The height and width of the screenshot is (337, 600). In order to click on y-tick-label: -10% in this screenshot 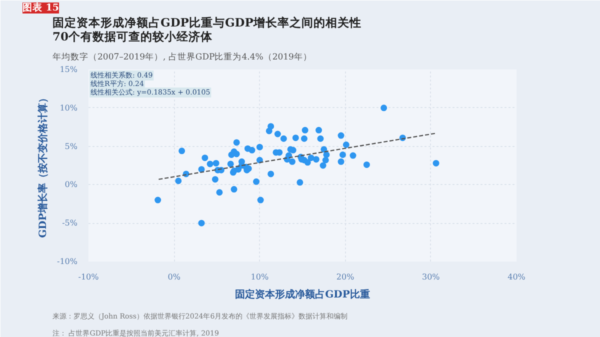, I will do `click(67, 261)`.